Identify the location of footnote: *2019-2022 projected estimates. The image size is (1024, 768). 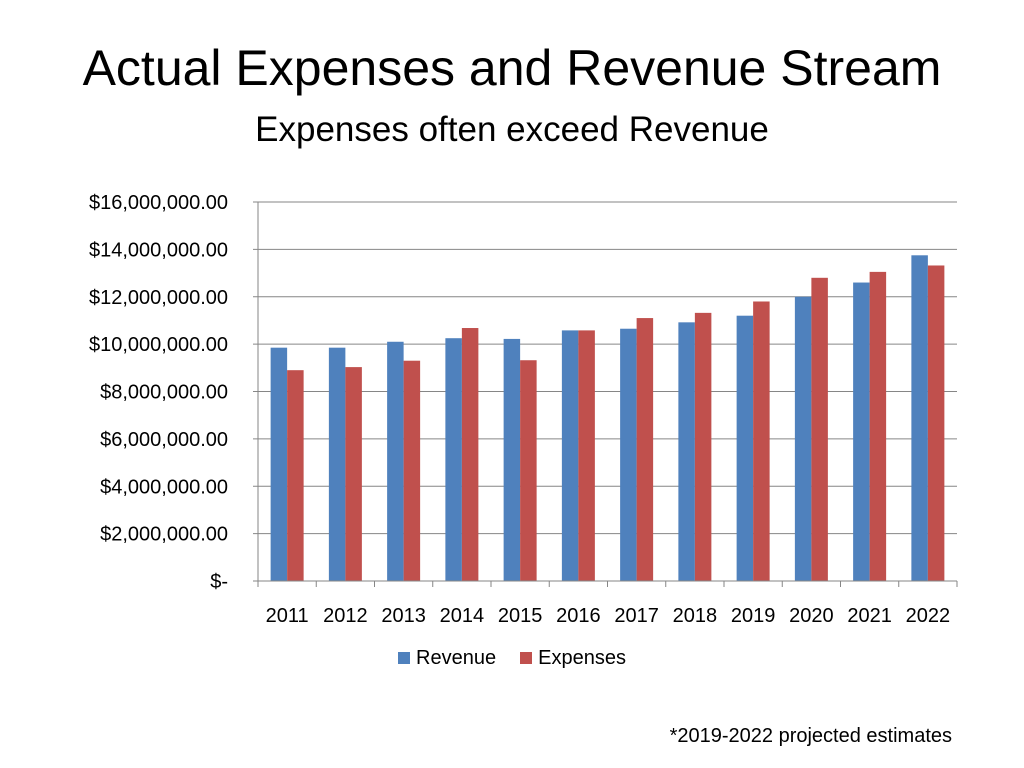
(810, 736).